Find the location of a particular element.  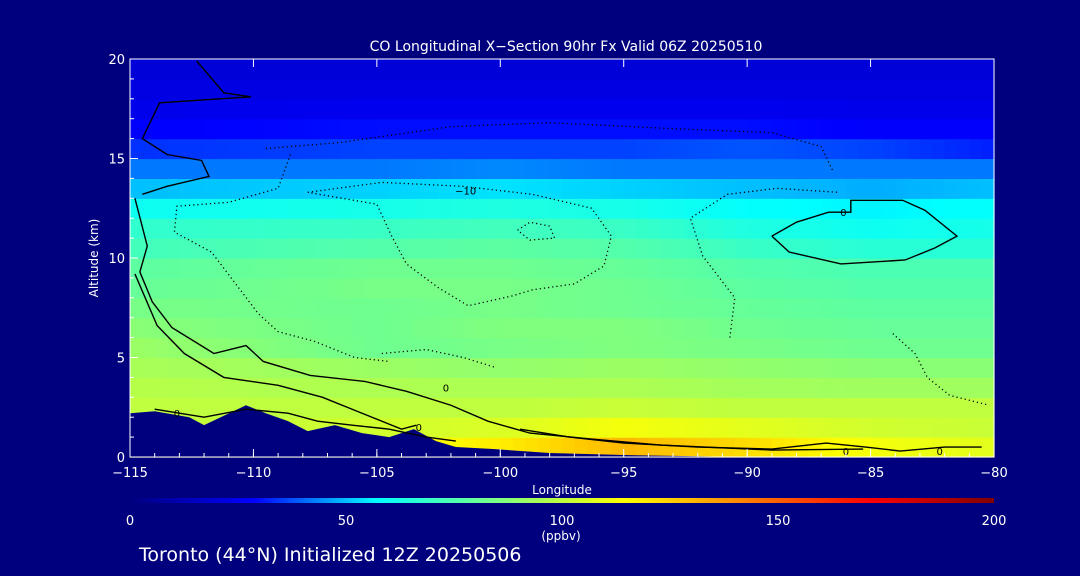

colorbar-ticks: 0 50 100 150 200 is located at coordinates (566, 521).